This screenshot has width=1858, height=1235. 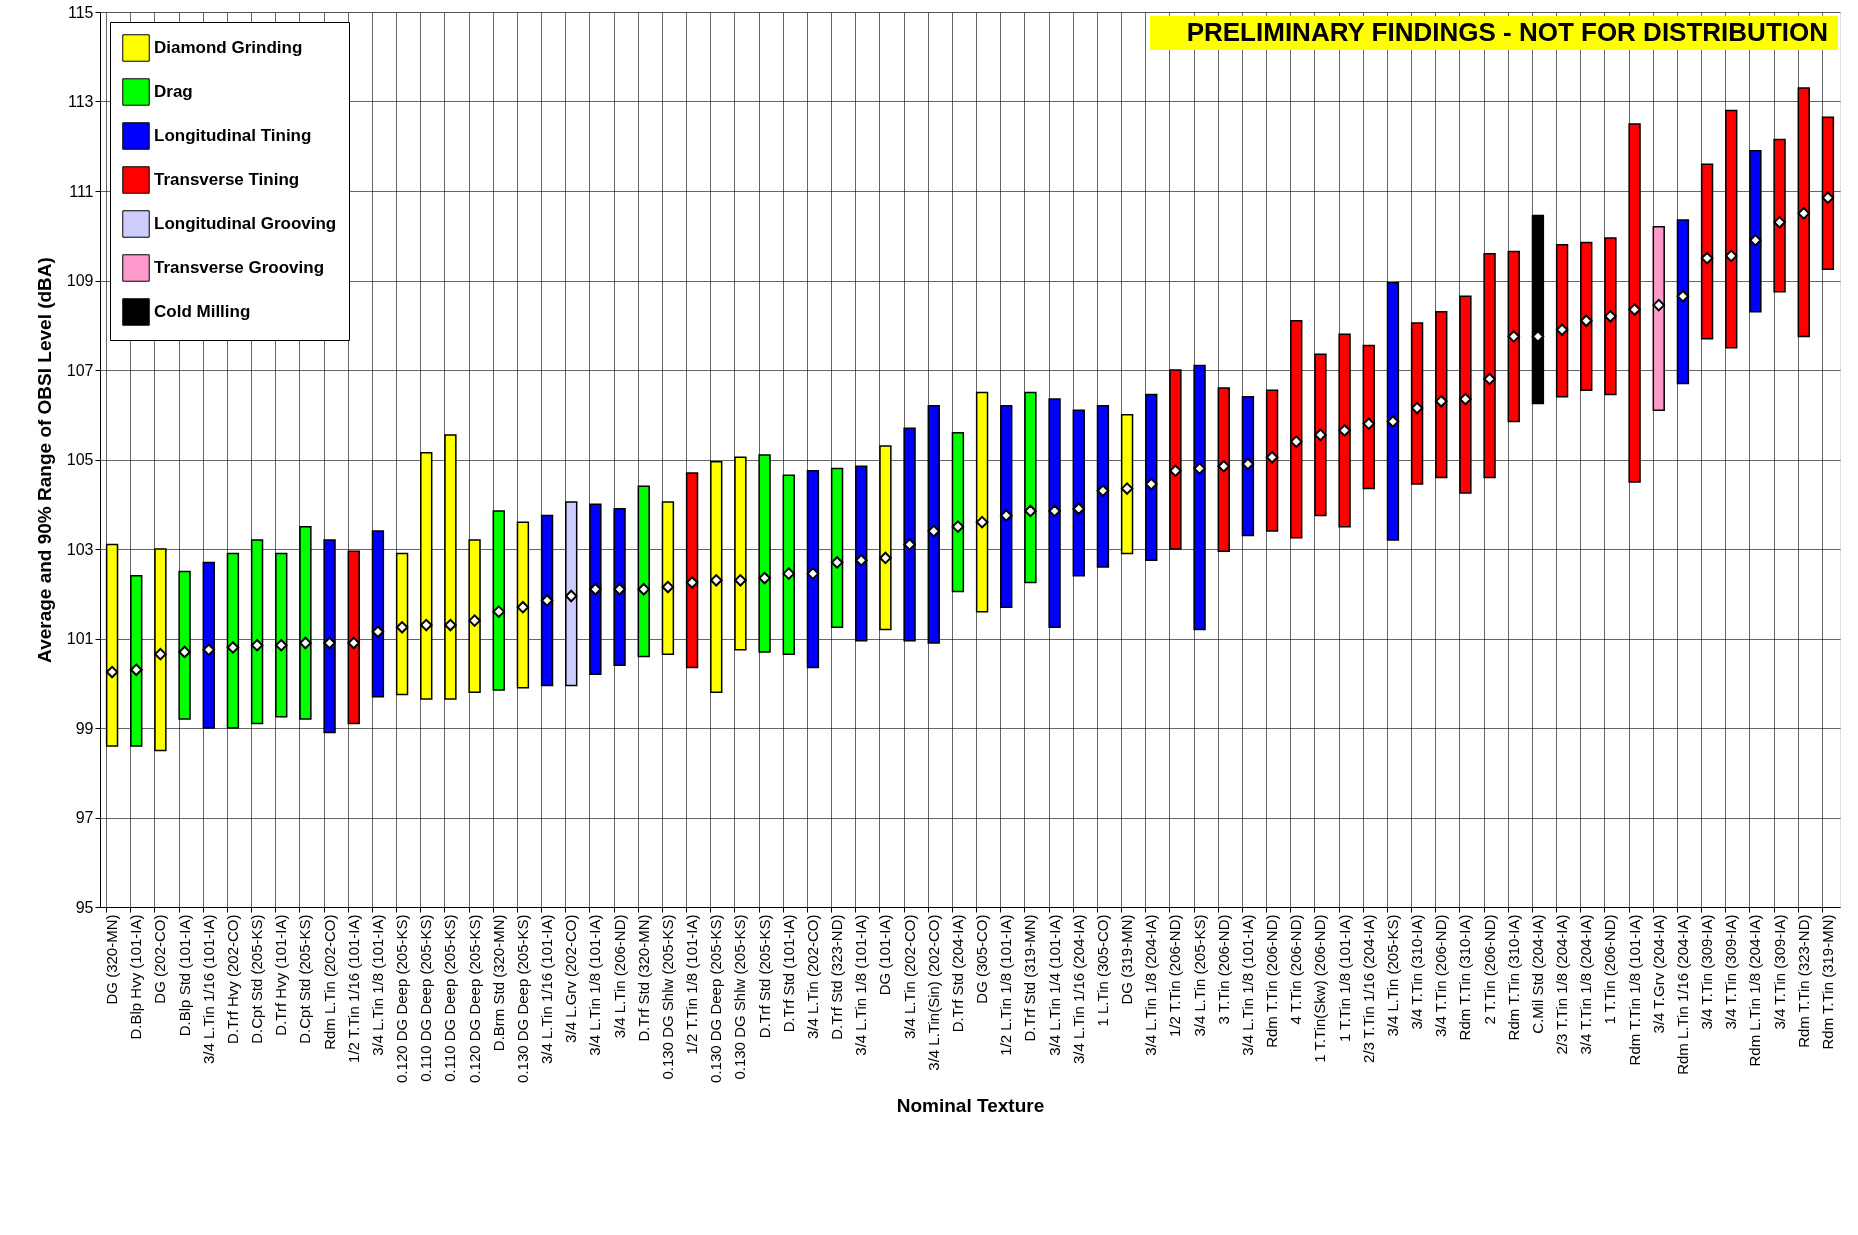 What do you see at coordinates (232, 979) in the screenshot?
I see `x-tick-label: D.Trf Hvy (202-CO)` at bounding box center [232, 979].